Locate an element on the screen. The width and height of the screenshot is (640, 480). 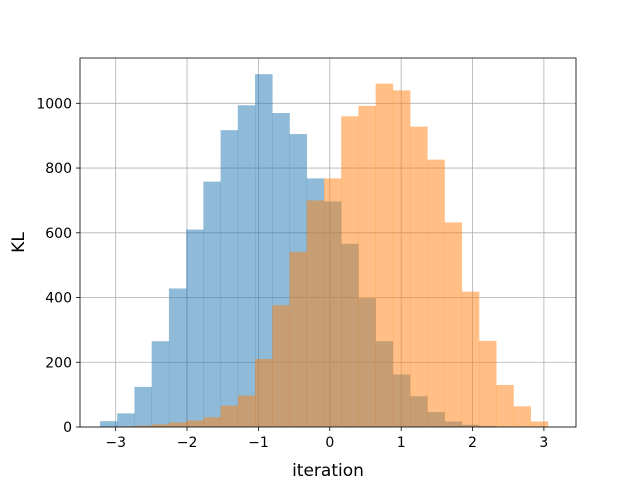
y-axis-label: KL is located at coordinates (19, 242).